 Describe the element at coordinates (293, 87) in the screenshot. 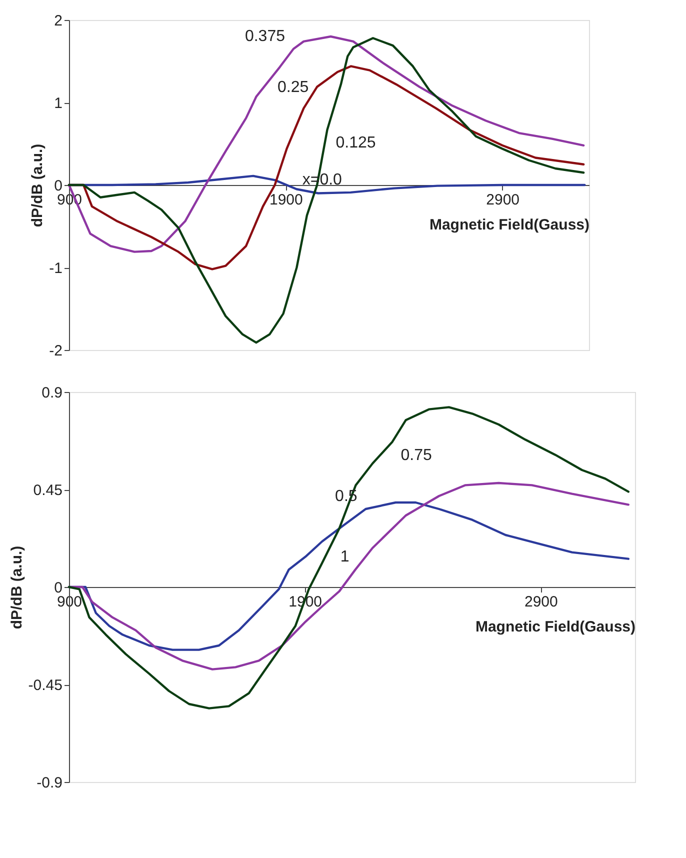

I see `annotation: 0.25` at that location.